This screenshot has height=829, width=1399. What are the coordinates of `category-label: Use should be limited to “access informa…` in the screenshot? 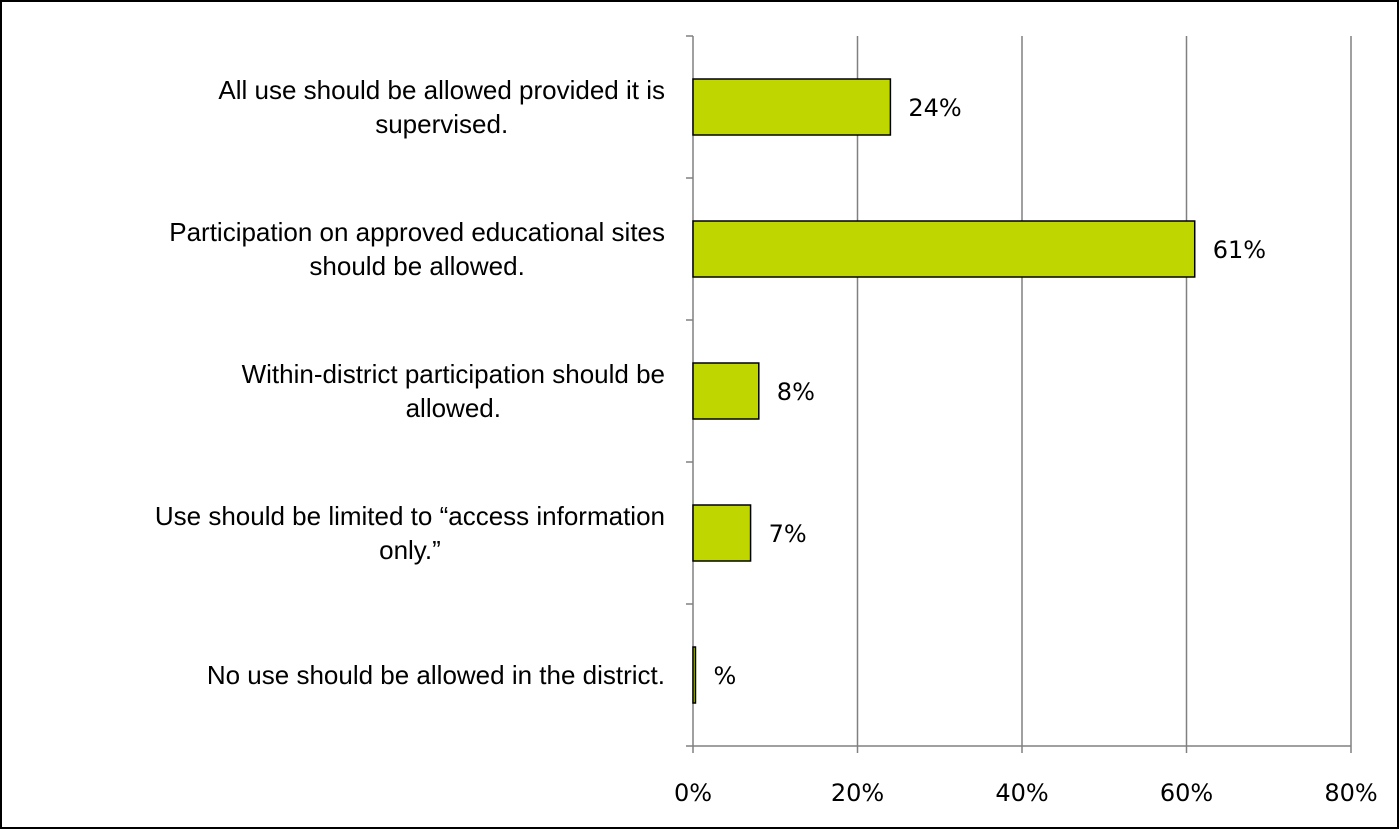 It's located at (410, 533).